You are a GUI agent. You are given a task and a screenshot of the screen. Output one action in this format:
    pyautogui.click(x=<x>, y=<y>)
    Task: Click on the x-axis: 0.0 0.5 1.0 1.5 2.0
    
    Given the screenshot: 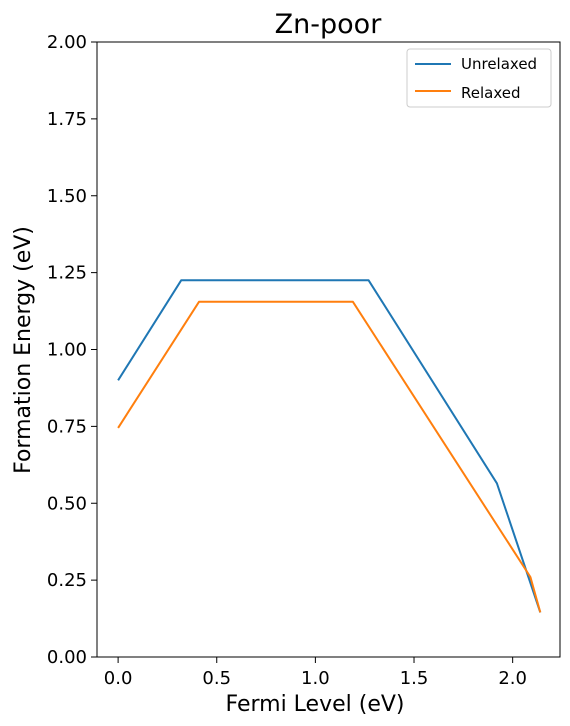 What is the action you would take?
    pyautogui.click(x=315, y=673)
    